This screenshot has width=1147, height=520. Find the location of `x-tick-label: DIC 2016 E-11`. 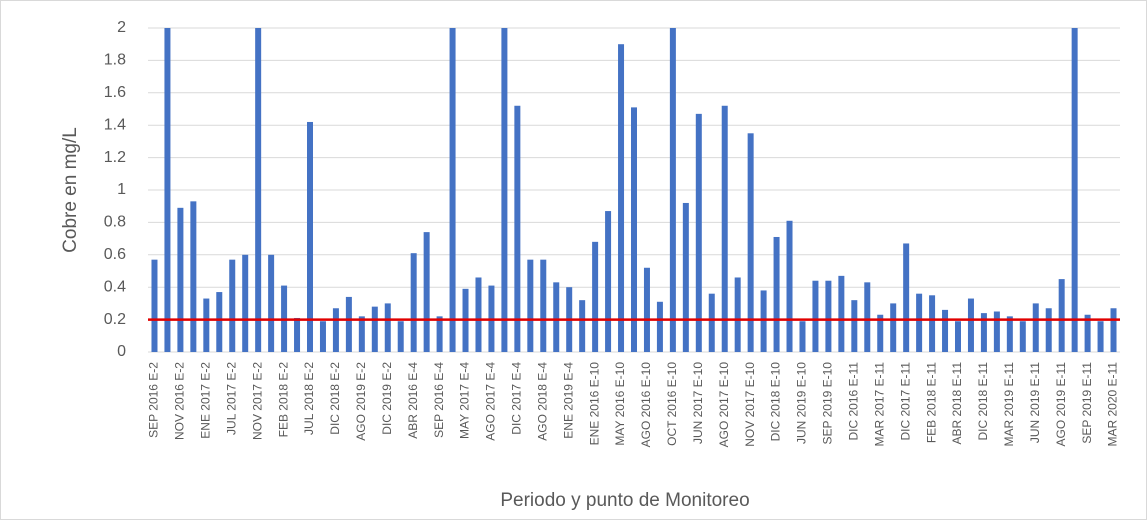

x-tick-label: DIC 2016 E-11 is located at coordinates (853, 401).